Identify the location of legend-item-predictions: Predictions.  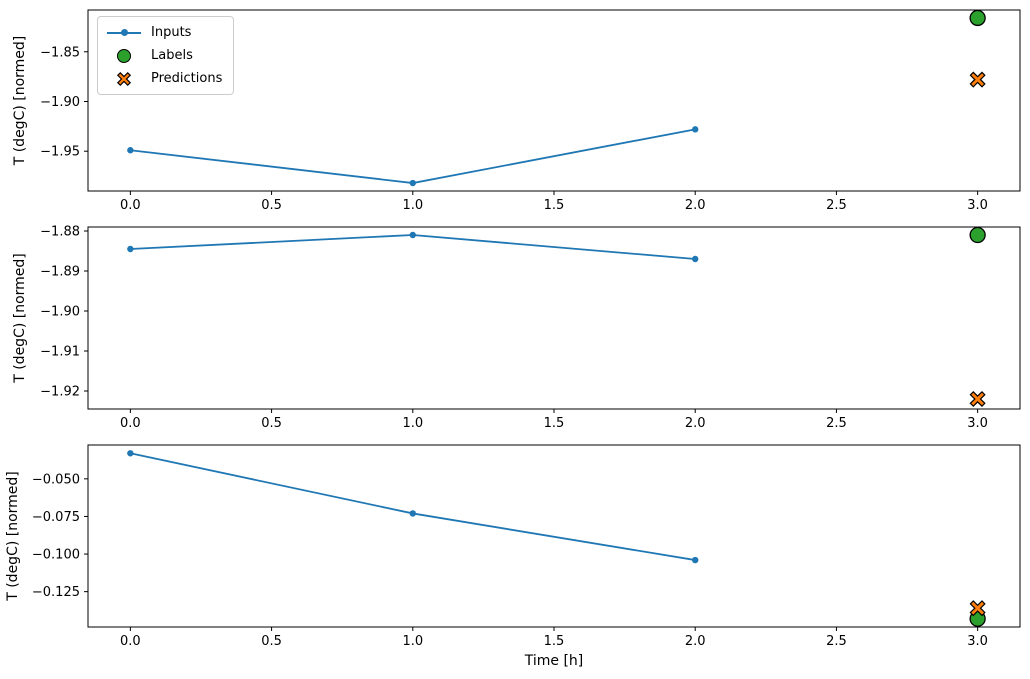
(164, 78).